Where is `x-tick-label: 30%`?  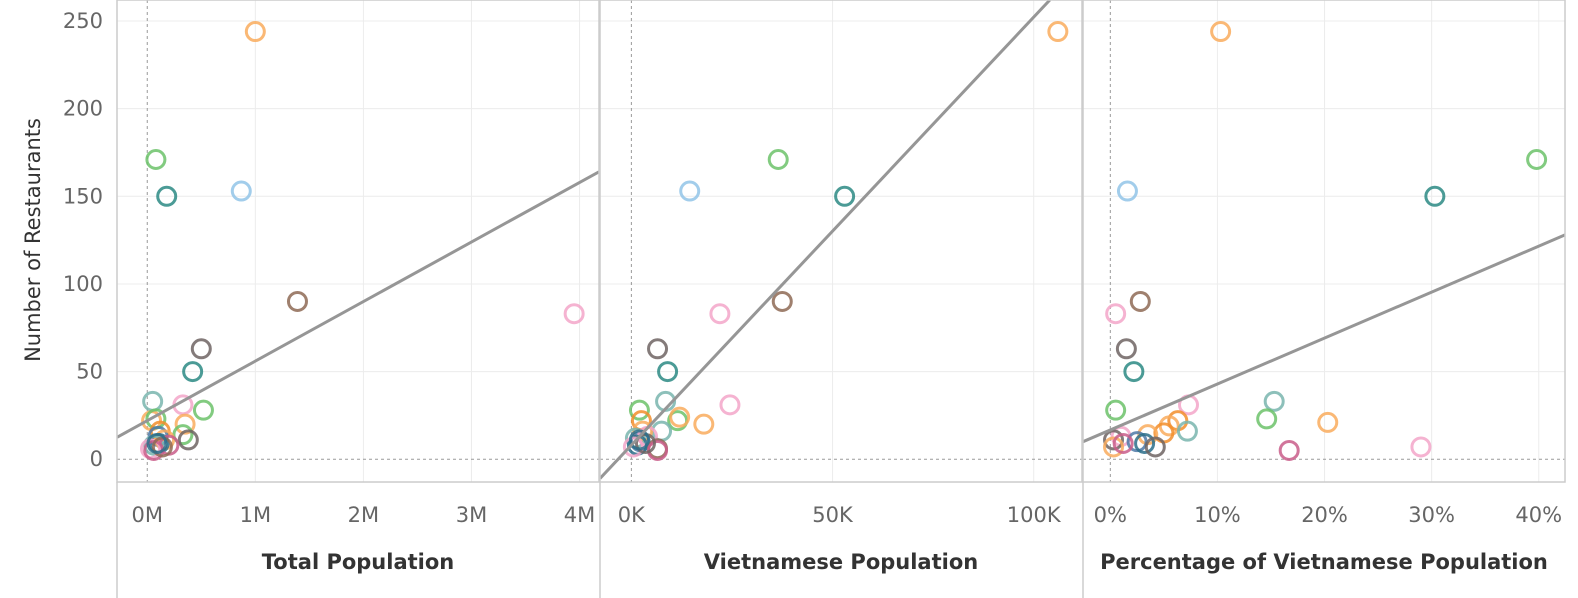 x-tick-label: 30% is located at coordinates (1431, 515).